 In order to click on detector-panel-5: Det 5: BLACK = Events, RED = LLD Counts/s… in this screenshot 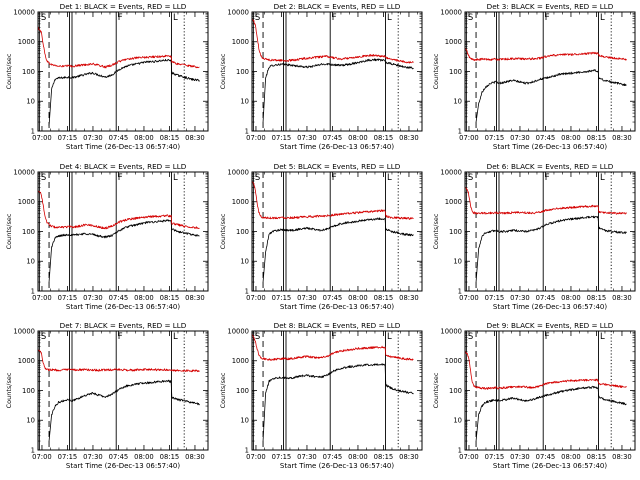, I will do `click(321, 236)`.